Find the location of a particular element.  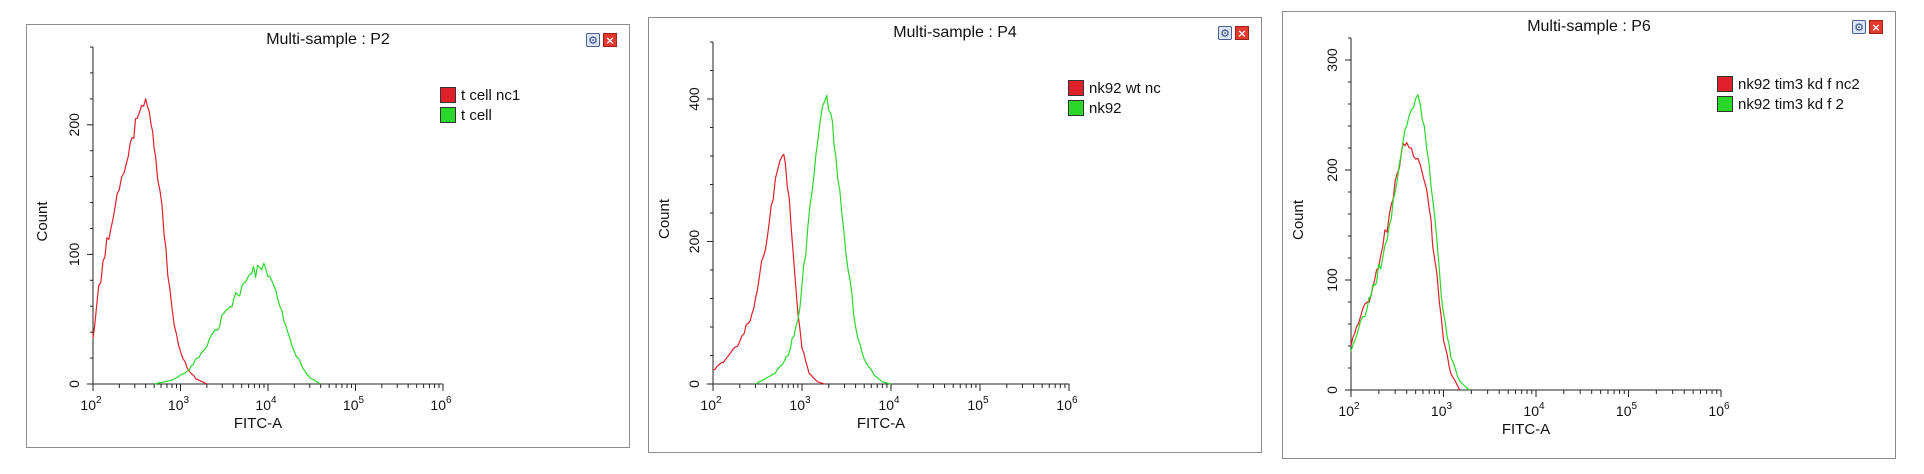

y-tick-label: 400 is located at coordinates (694, 99).